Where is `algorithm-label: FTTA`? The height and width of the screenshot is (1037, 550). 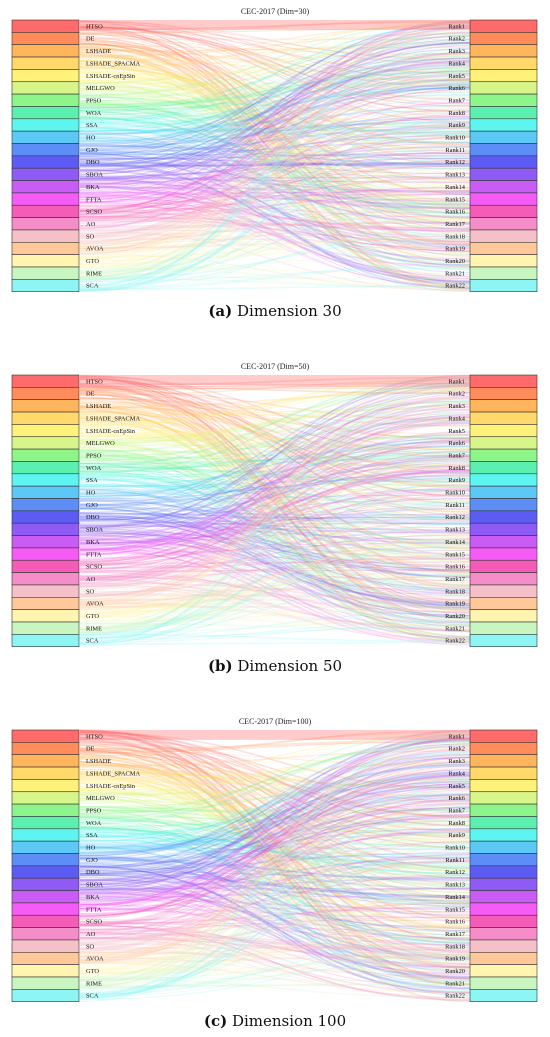
algorithm-label: FTTA is located at coordinates (94, 909).